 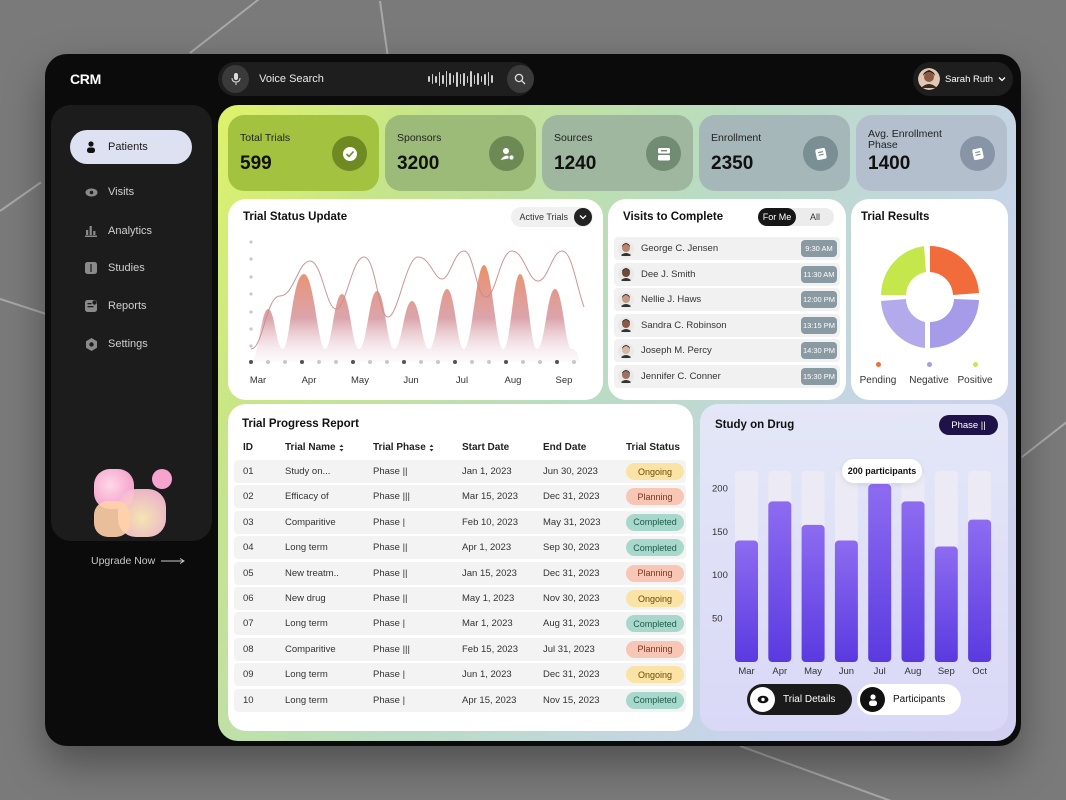 I want to click on table-cell: Jan 15, 2023, so click(x=489, y=573).